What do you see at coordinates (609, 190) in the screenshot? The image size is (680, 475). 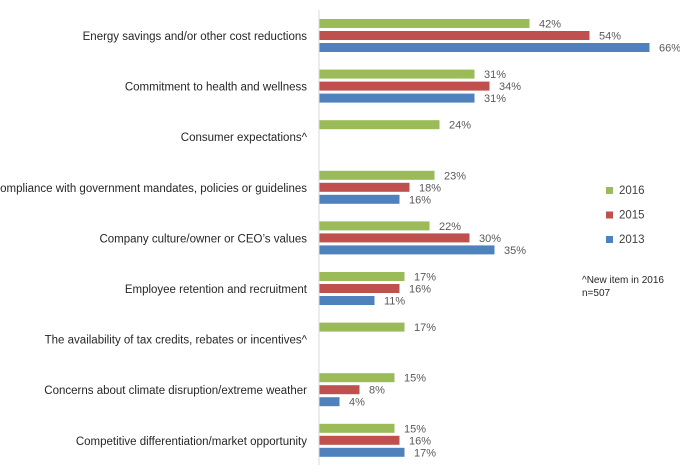 I see `legend-swatch-2016` at bounding box center [609, 190].